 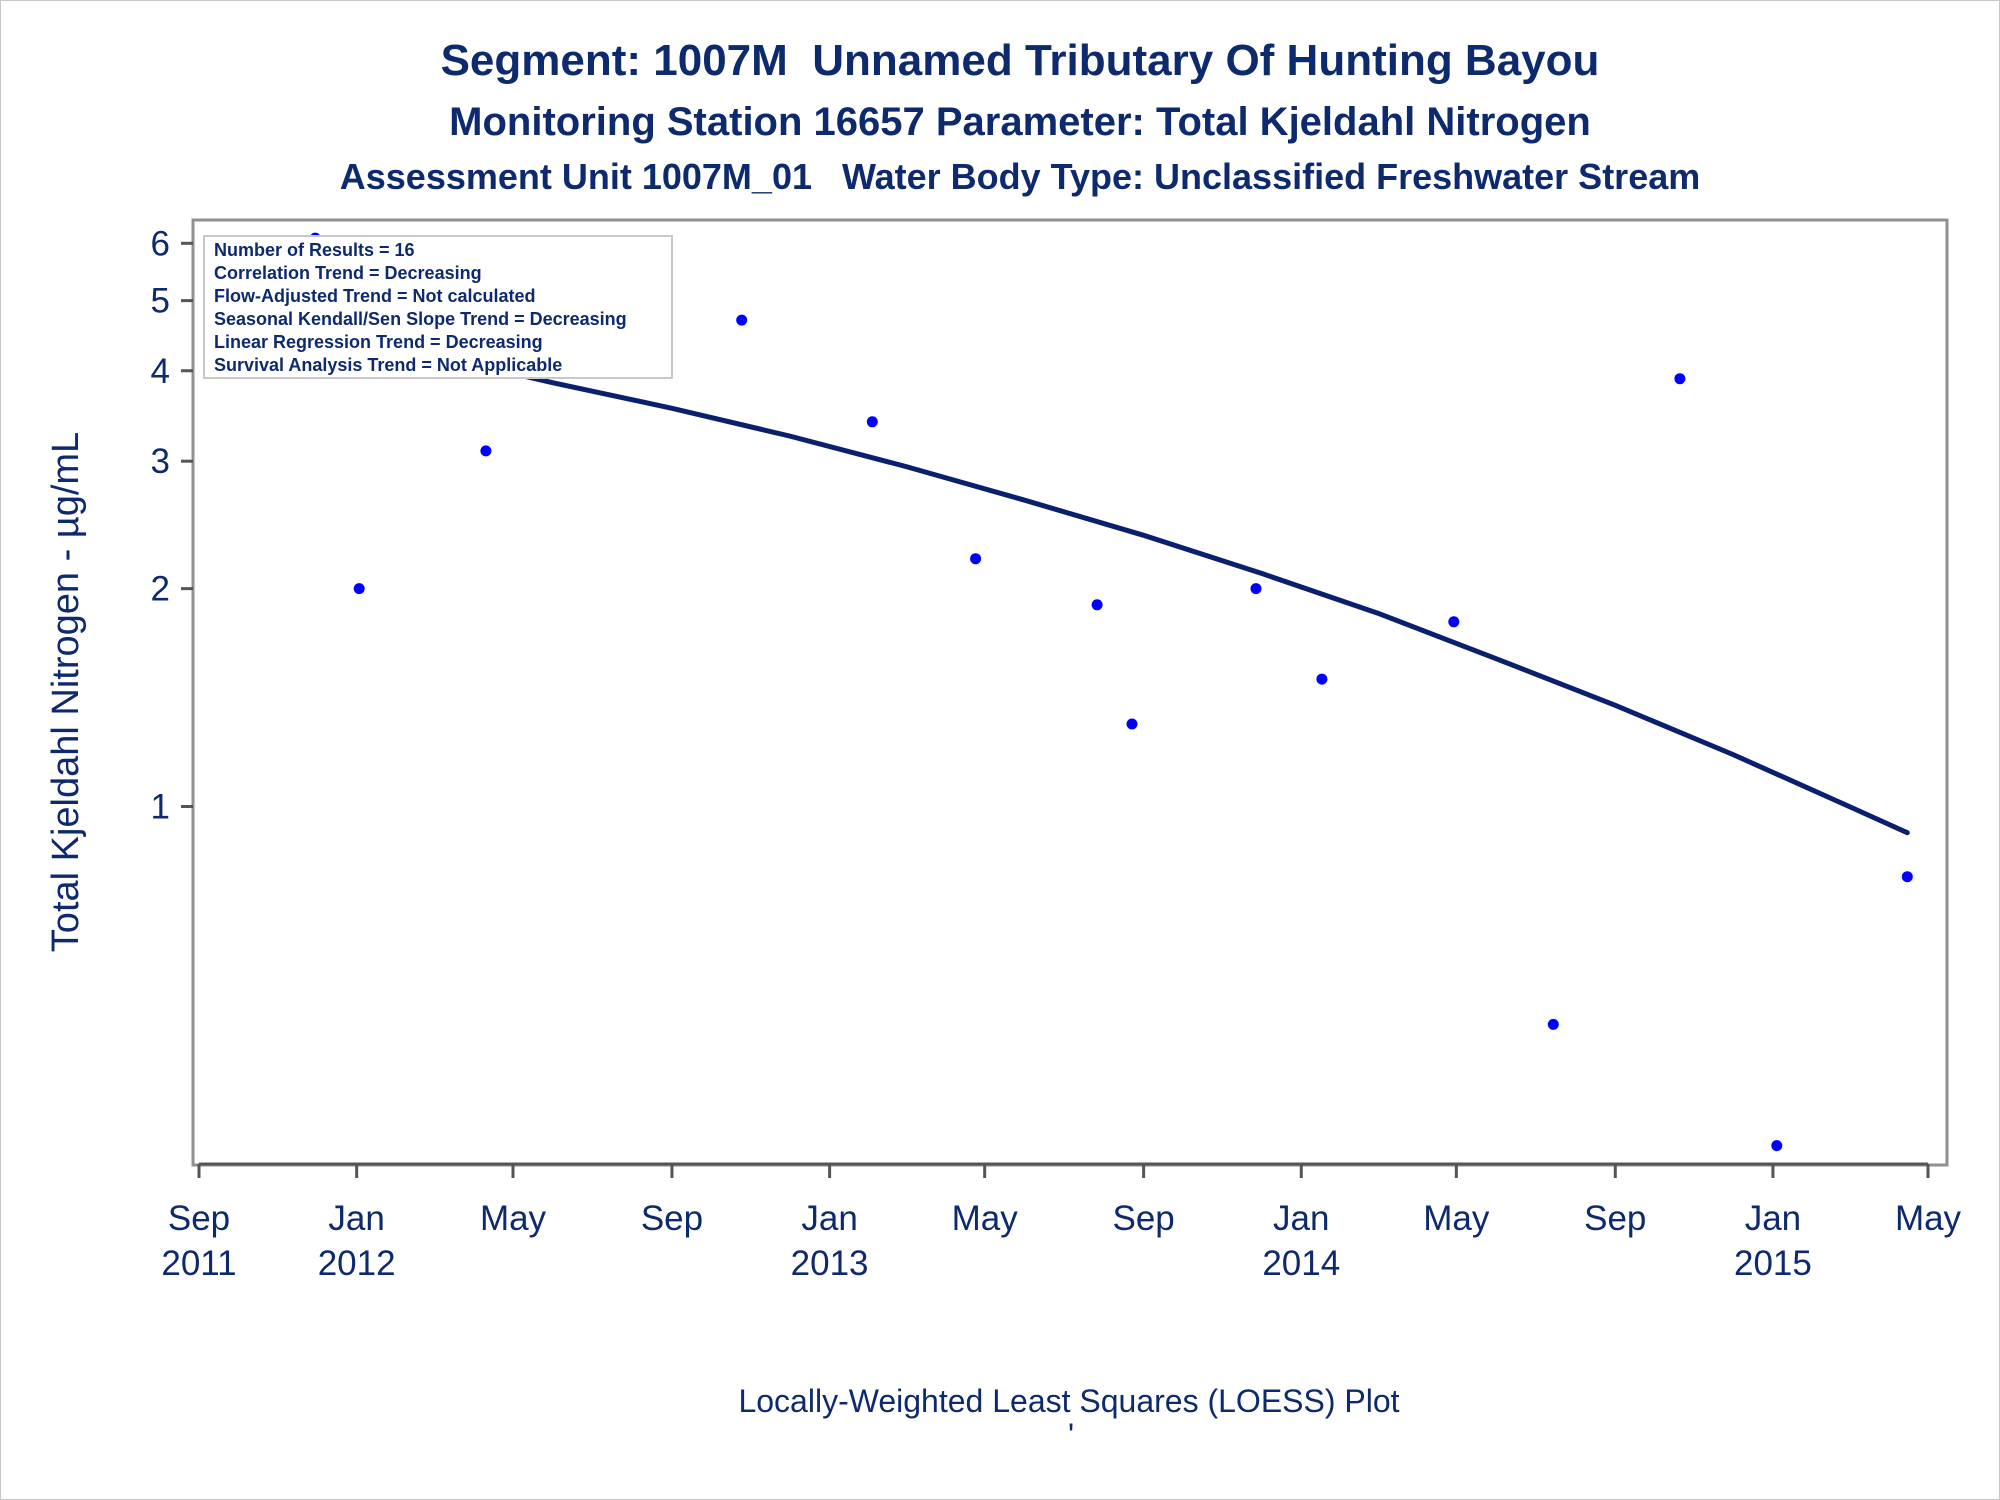 I want to click on stats-box-border, so click(x=438, y=307).